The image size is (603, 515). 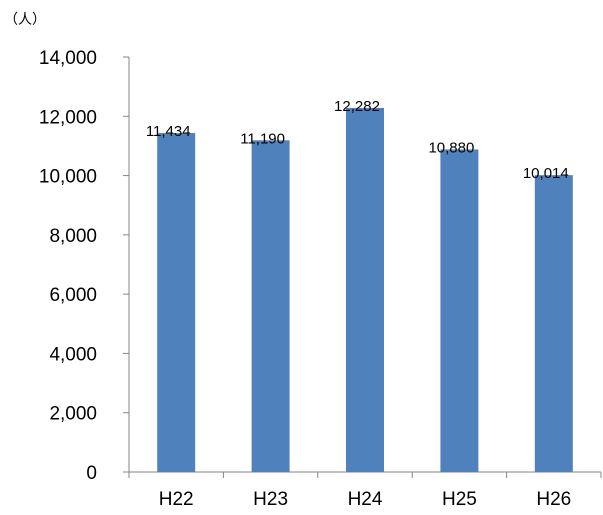 What do you see at coordinates (459, 499) in the screenshot?
I see `x-tick-label: H25` at bounding box center [459, 499].